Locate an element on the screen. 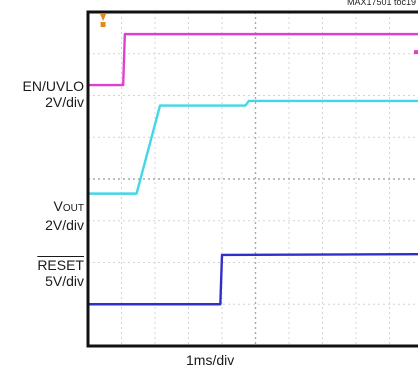 This screenshot has height=377, width=418. channel-name-en-uvlo: EN/UVLO is located at coordinates (53, 86).